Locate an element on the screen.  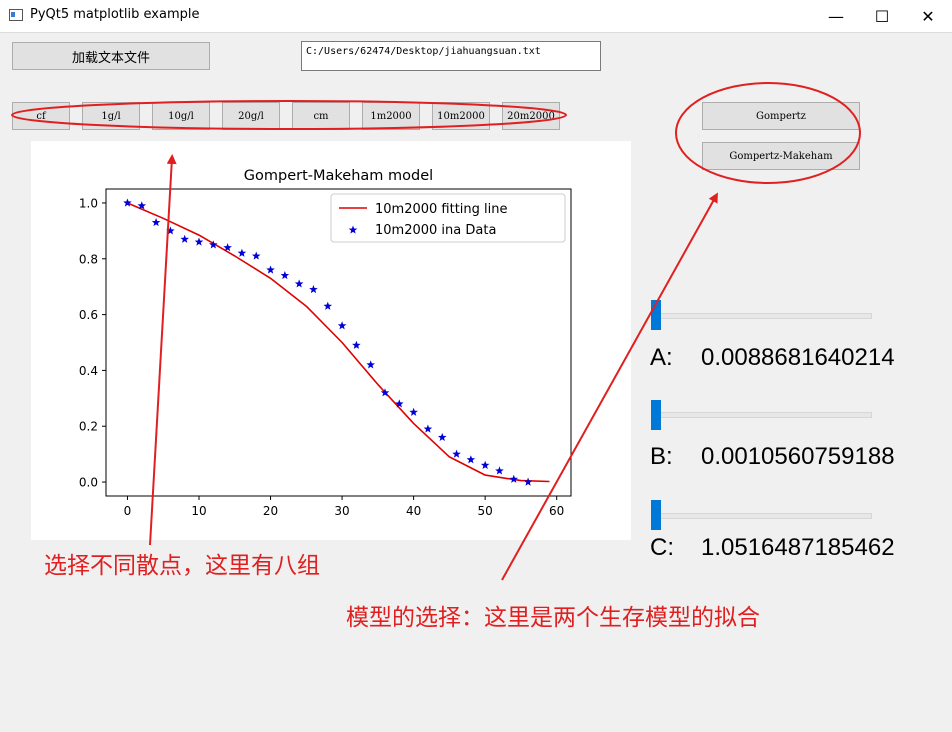
chart-title: Gompert-Makeham model is located at coordinates (338, 176).